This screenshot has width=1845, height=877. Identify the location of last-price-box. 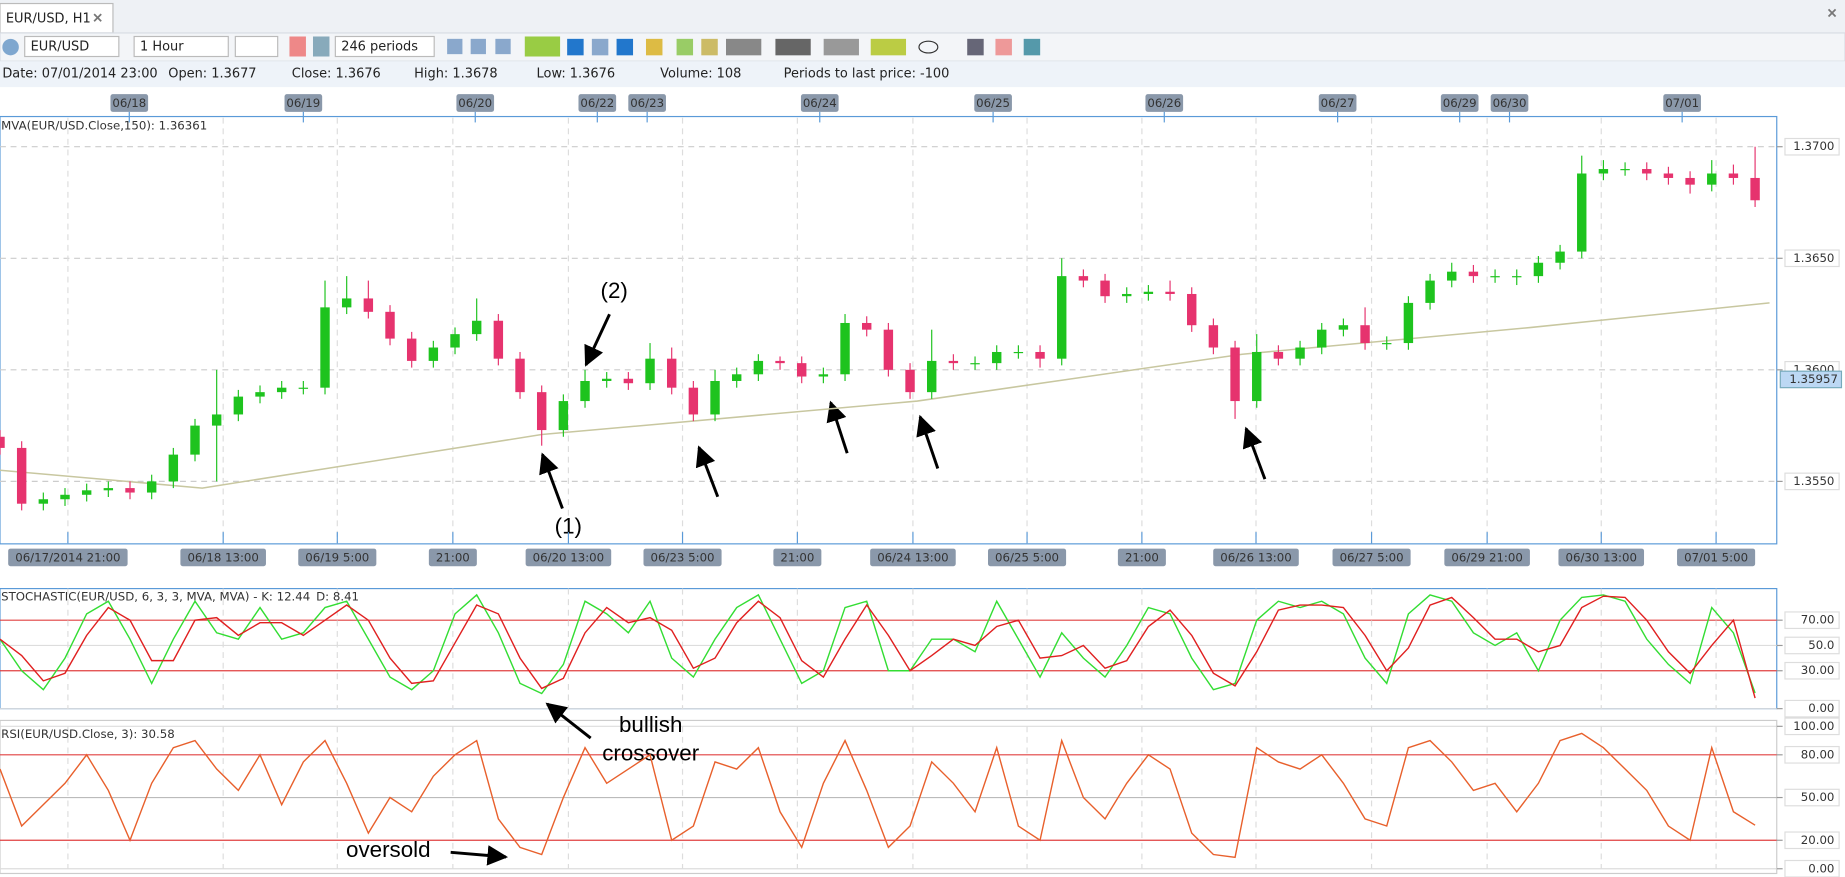
(1811, 379).